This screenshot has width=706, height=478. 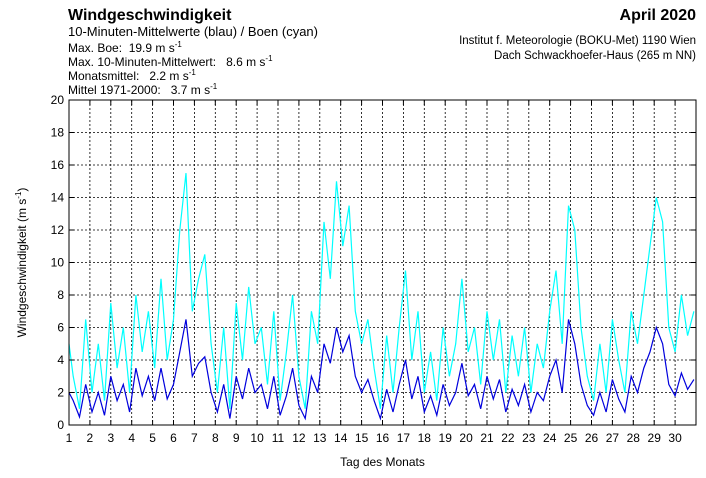 What do you see at coordinates (236, 438) in the screenshot?
I see `x-tick-label: 9` at bounding box center [236, 438].